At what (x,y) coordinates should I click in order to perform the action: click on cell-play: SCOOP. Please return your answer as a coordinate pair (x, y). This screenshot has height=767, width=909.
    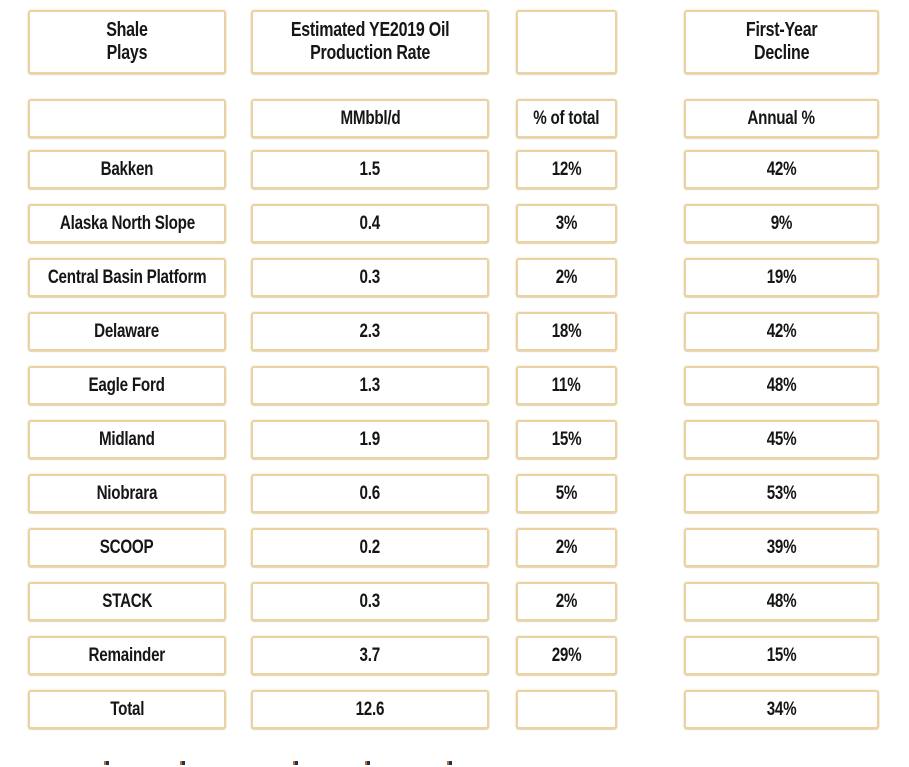
    Looking at the image, I should click on (127, 547).